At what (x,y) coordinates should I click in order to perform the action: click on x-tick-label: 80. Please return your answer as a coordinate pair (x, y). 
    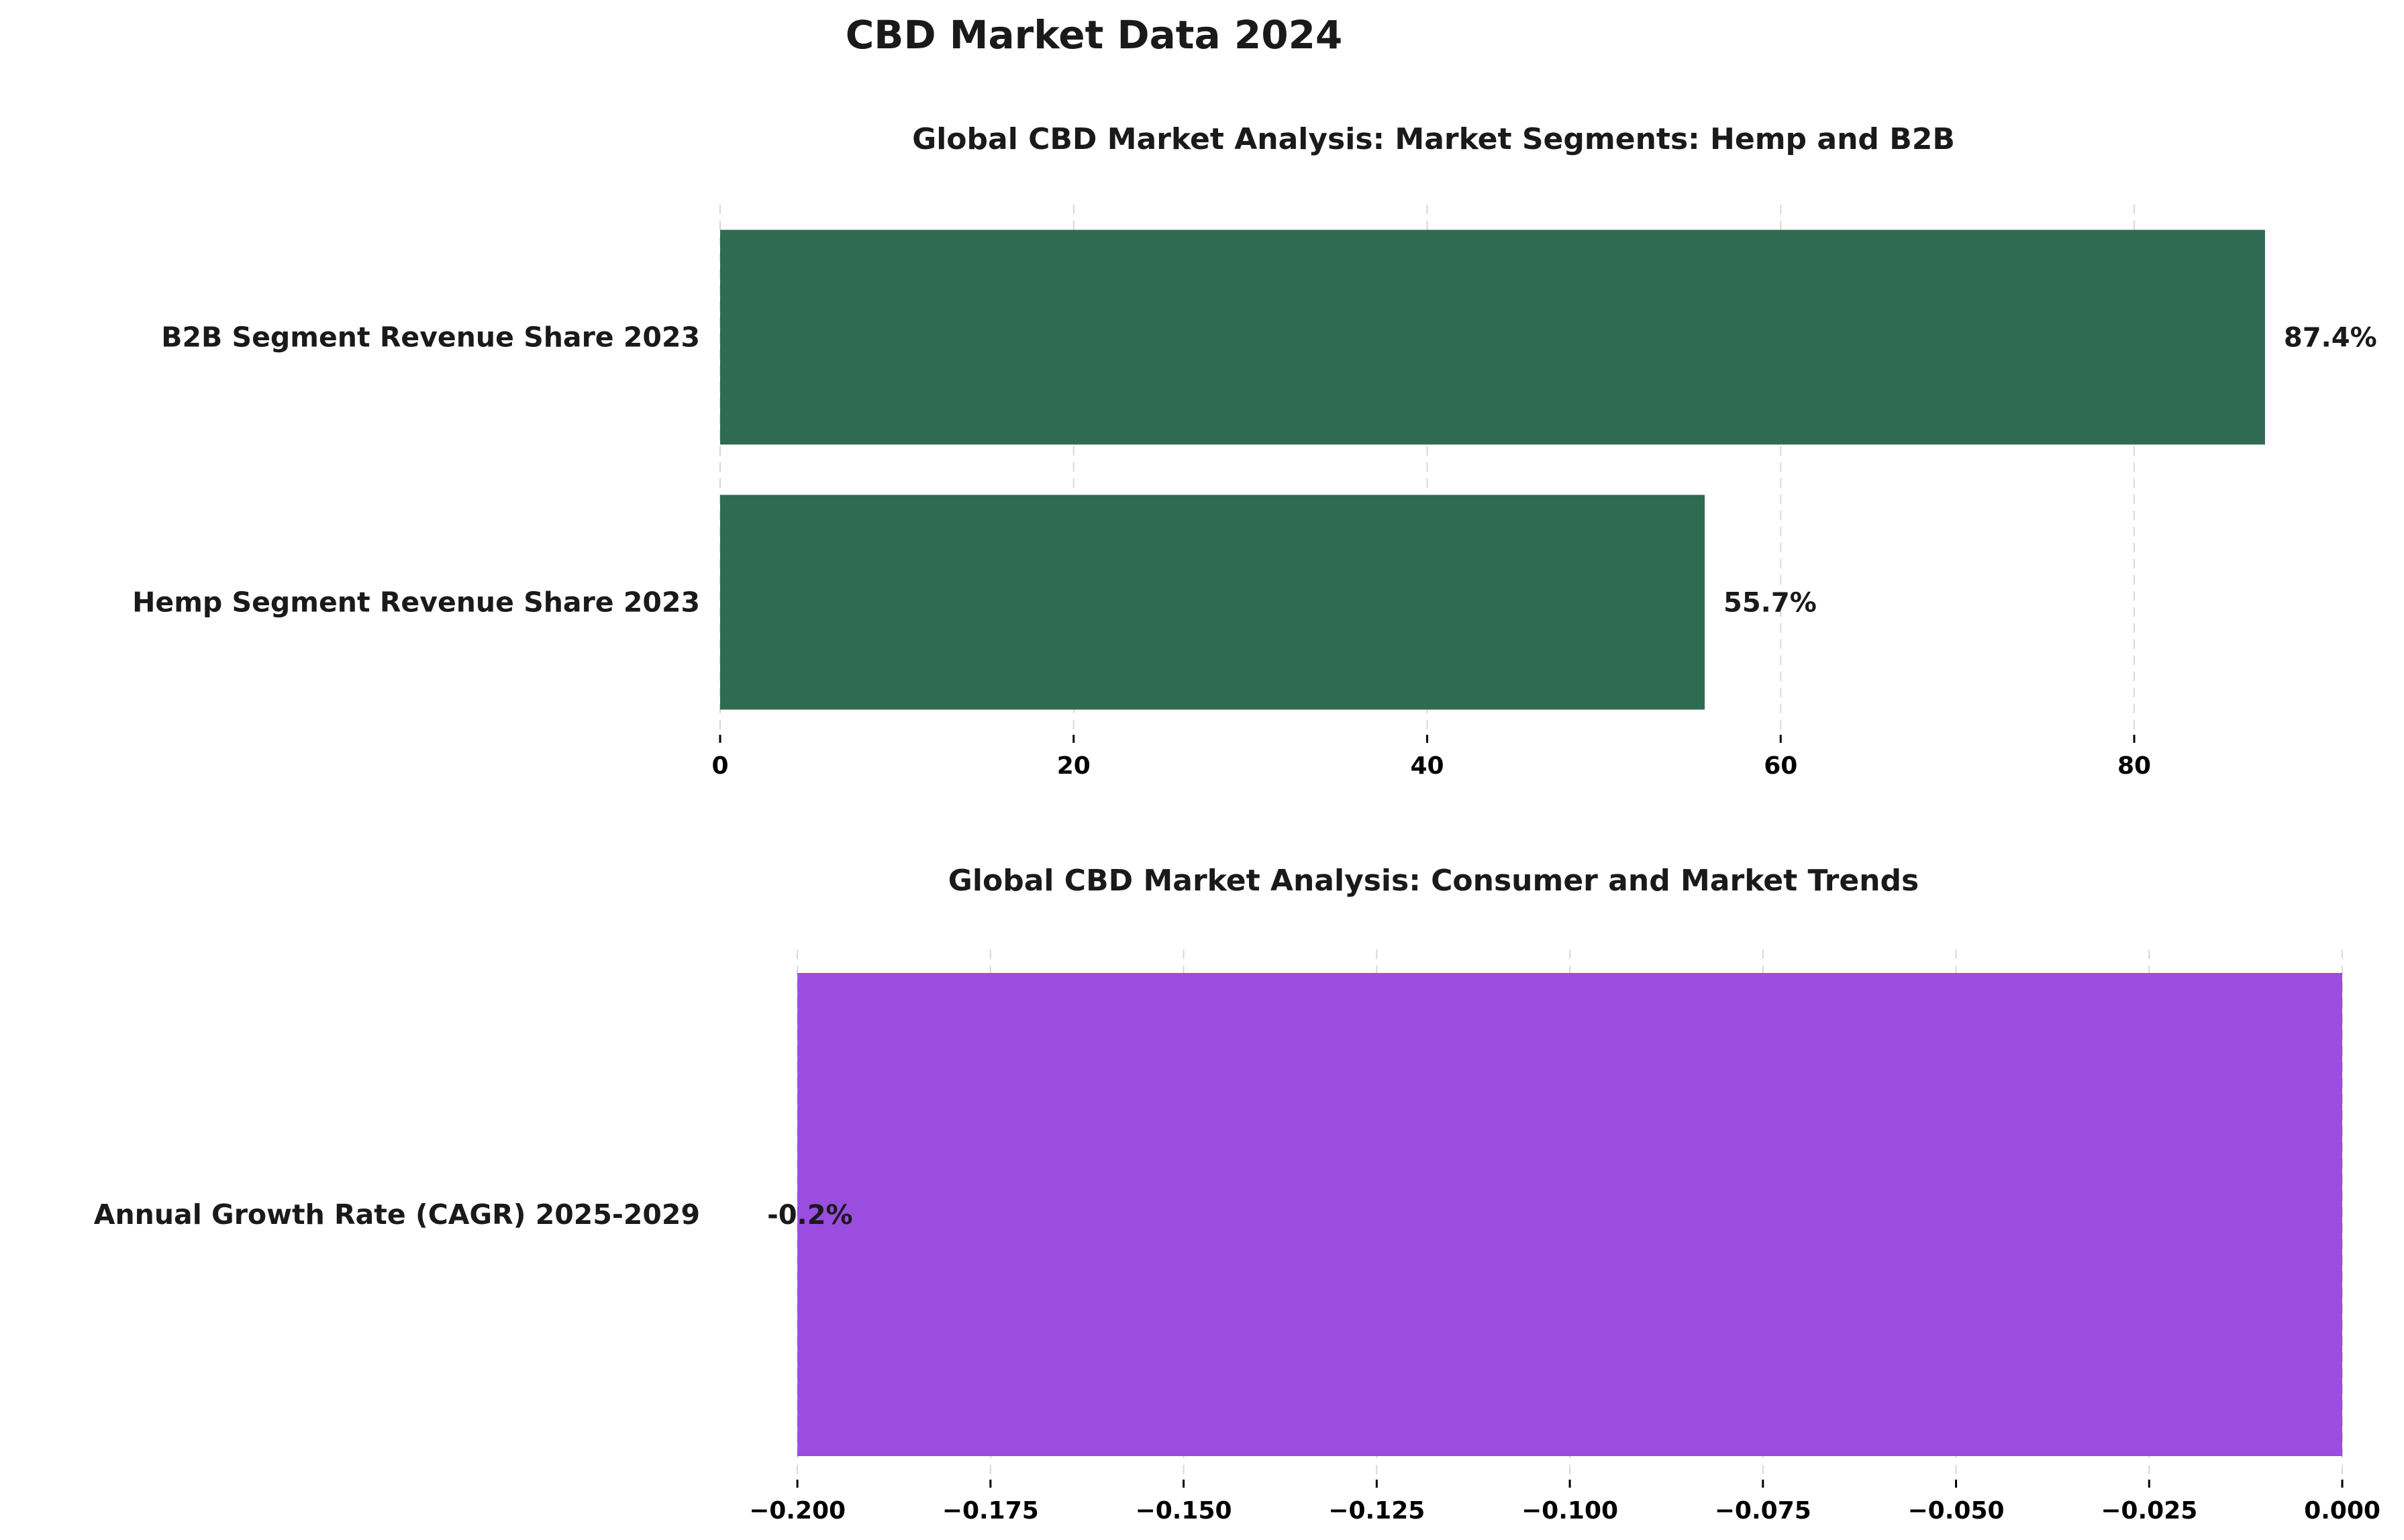
    Looking at the image, I should click on (2134, 766).